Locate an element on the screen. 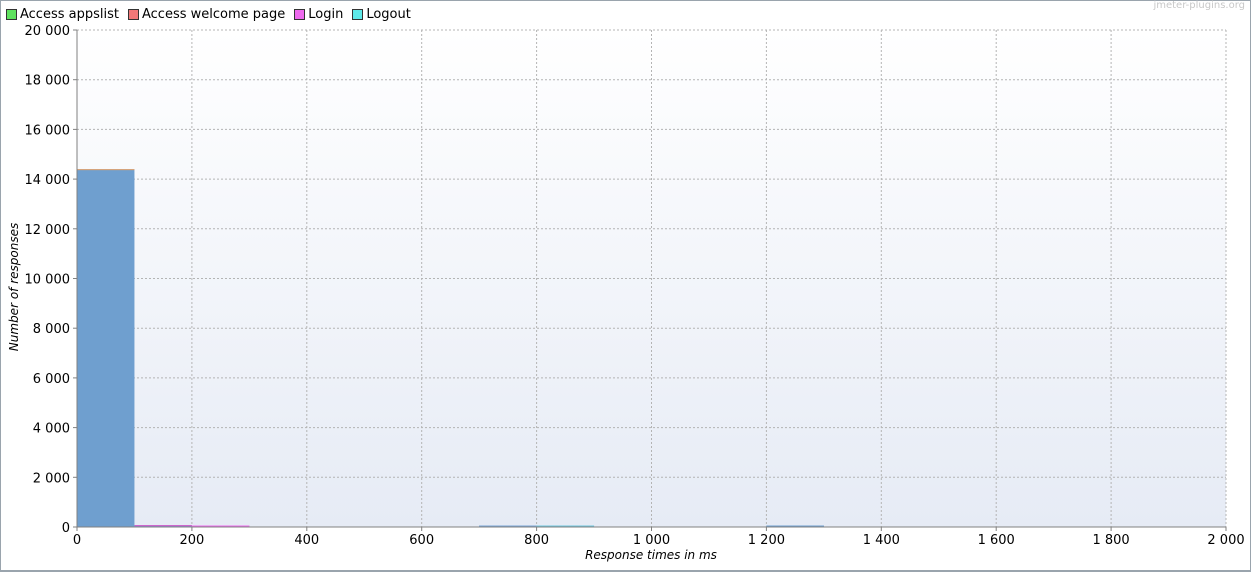 The width and height of the screenshot is (1251, 573). legend-item-access-appslist: Access appslist is located at coordinates (62, 14).